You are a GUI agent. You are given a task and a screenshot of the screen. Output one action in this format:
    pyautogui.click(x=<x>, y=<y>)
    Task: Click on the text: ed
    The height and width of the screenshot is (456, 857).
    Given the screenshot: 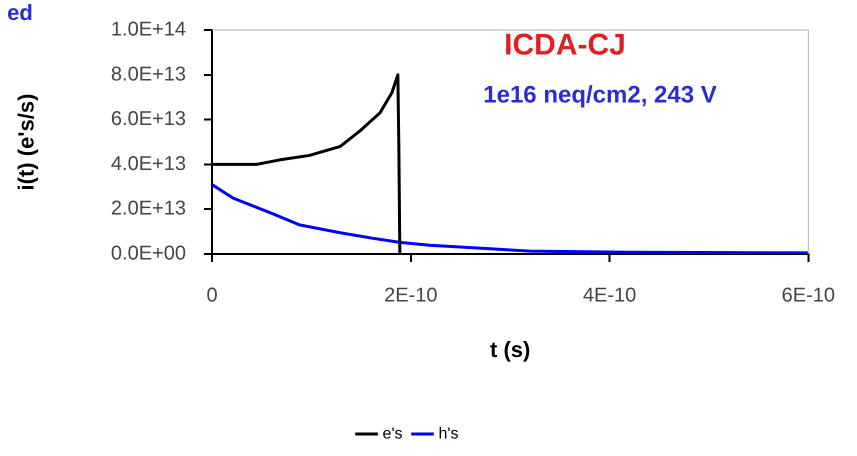 What is the action you would take?
    pyautogui.click(x=20, y=13)
    